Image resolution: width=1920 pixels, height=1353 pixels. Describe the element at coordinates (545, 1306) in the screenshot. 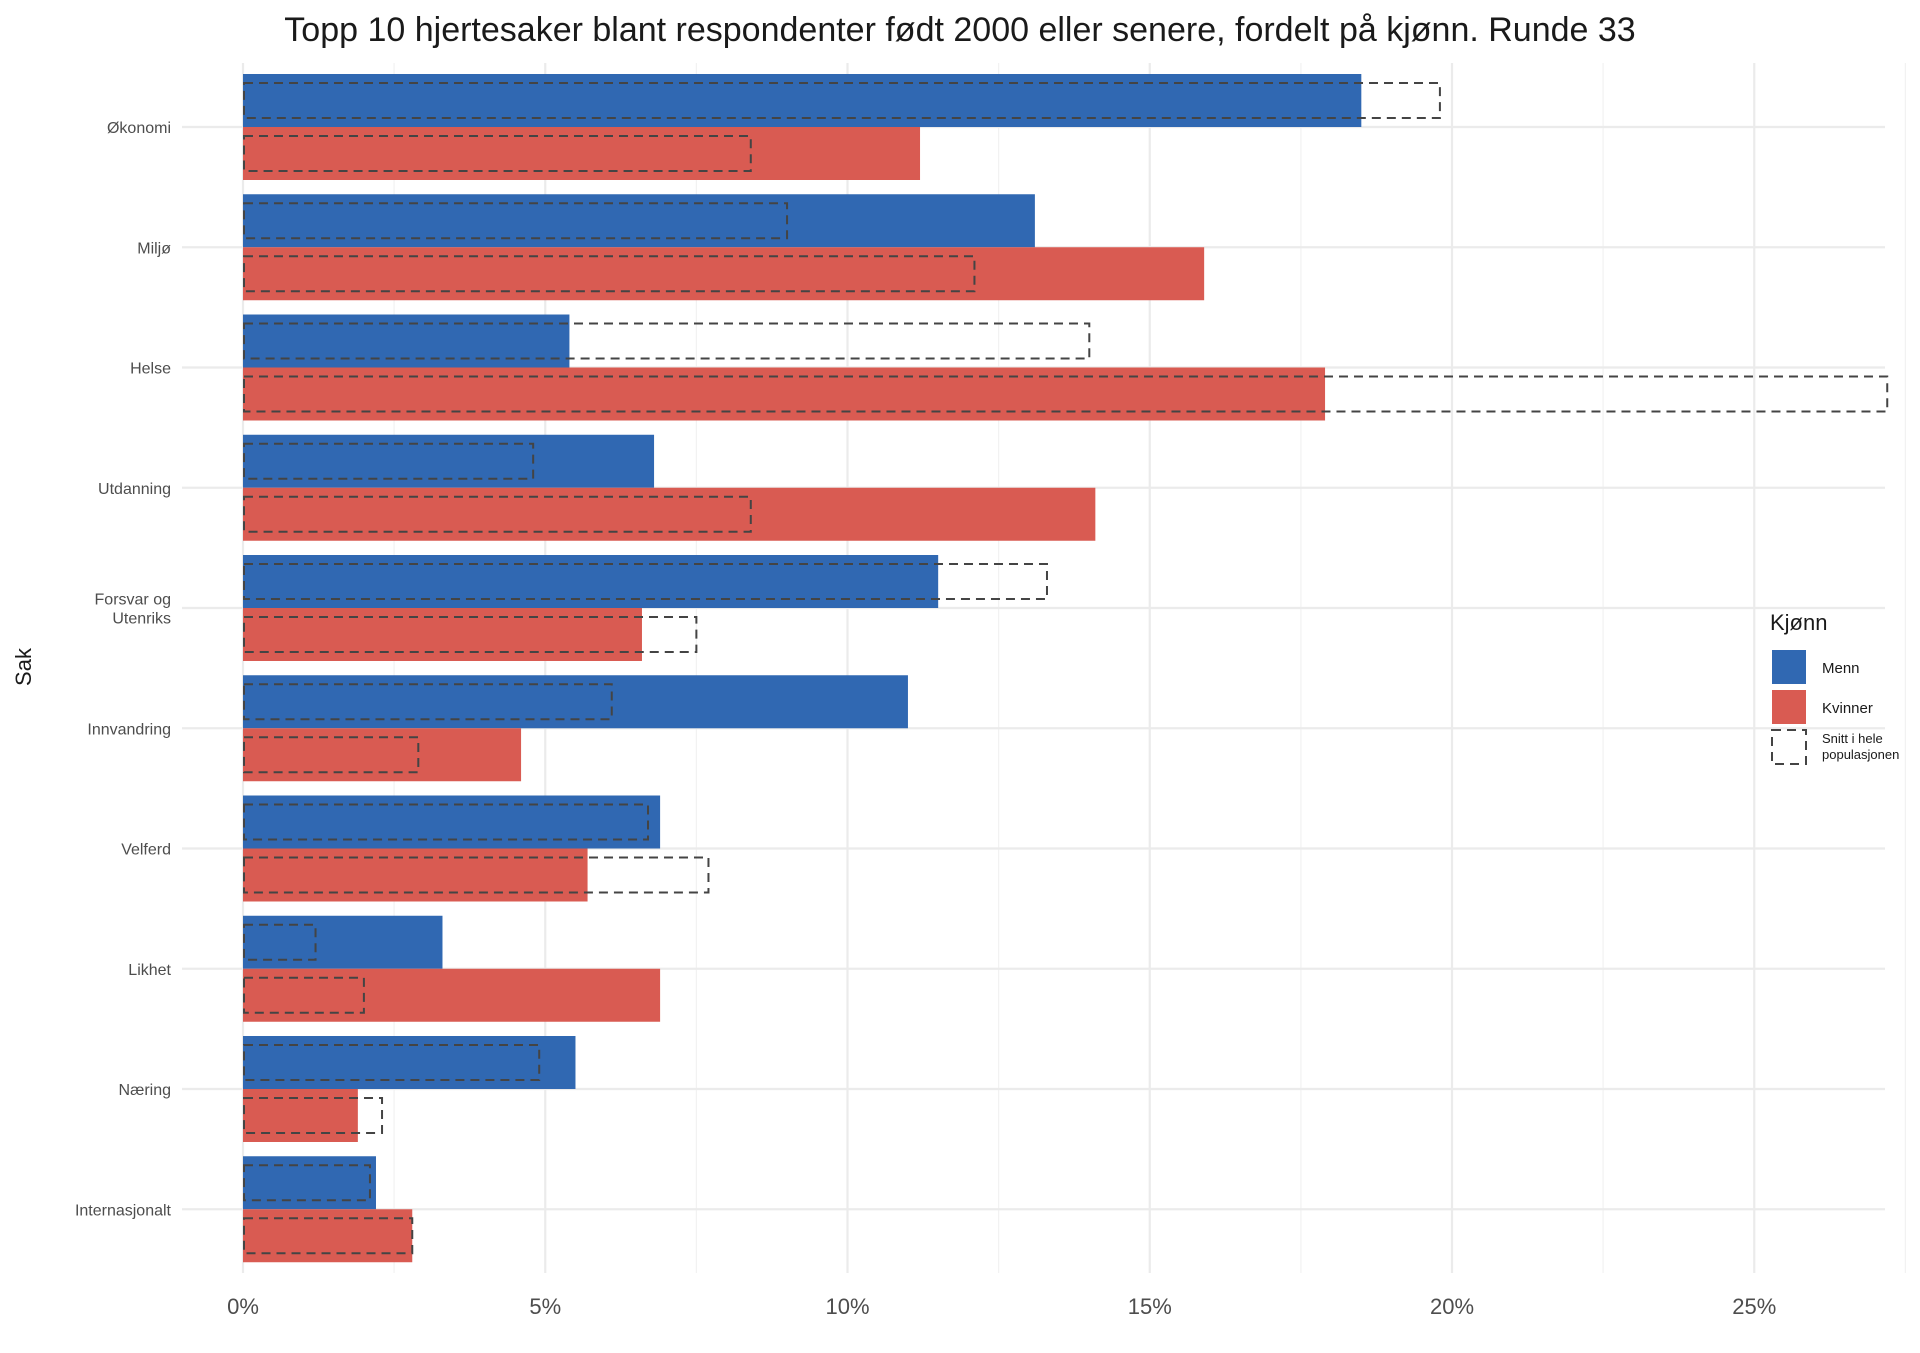

I see `x-tick-label: 5%` at that location.